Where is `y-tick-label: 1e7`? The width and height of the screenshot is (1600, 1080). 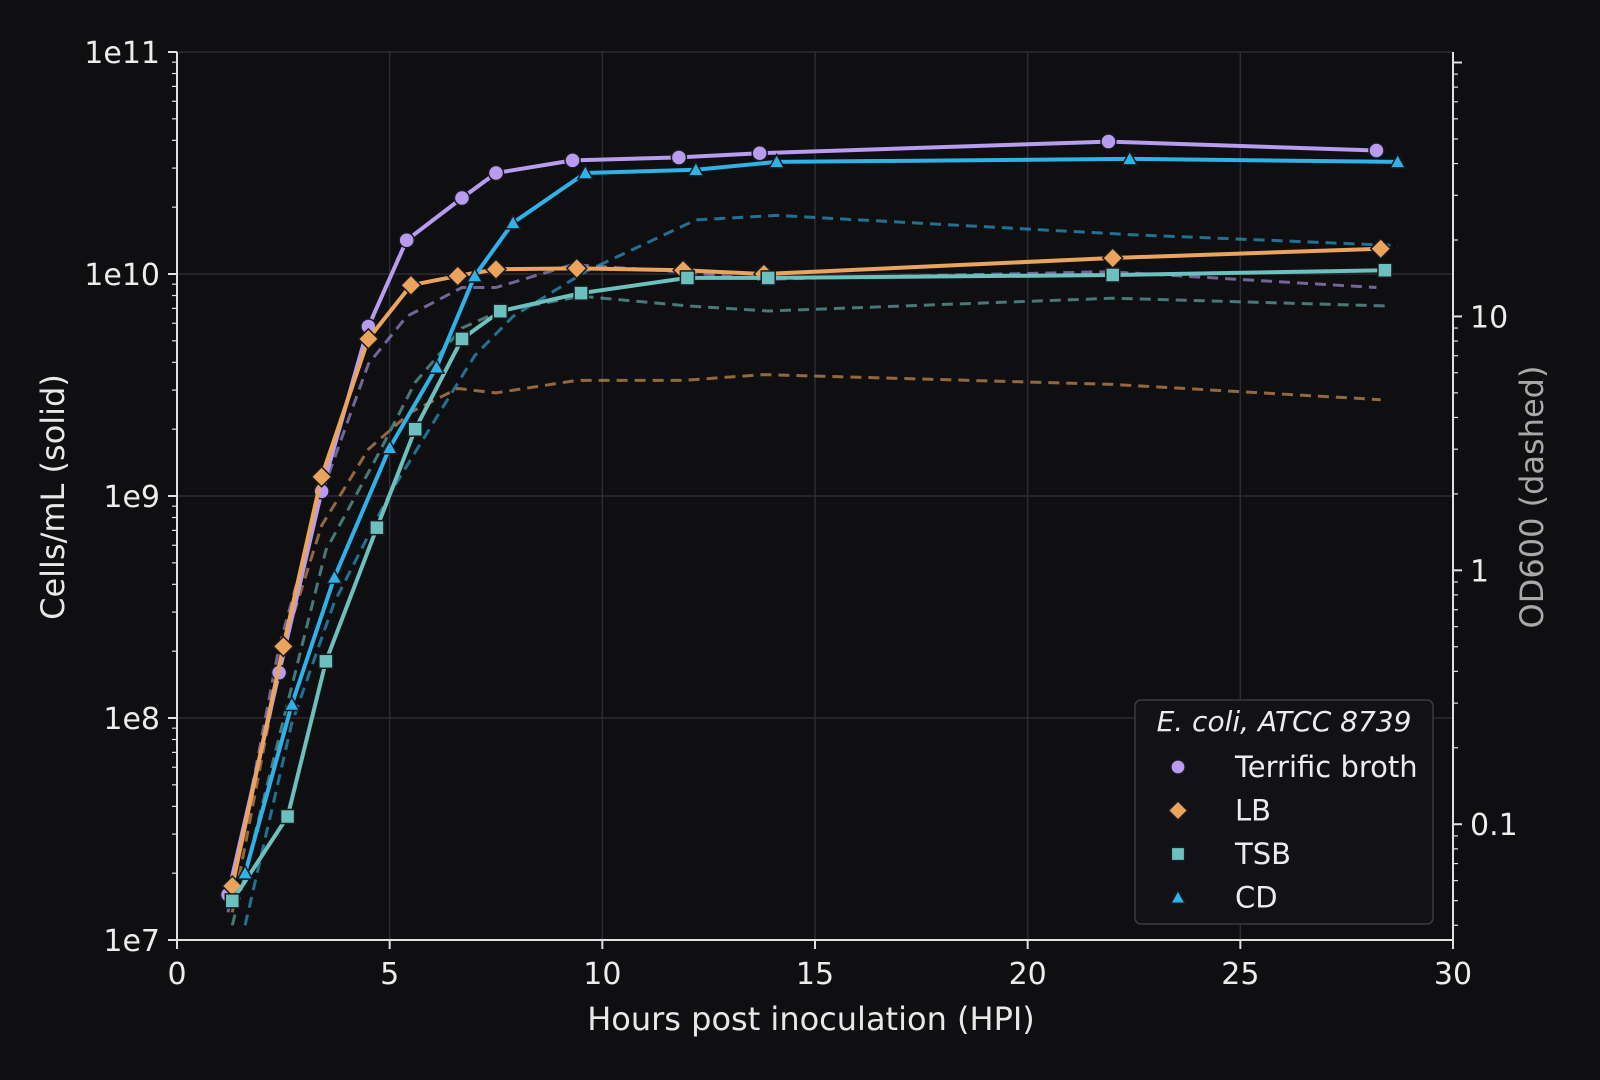 y-tick-label: 1e7 is located at coordinates (131, 941).